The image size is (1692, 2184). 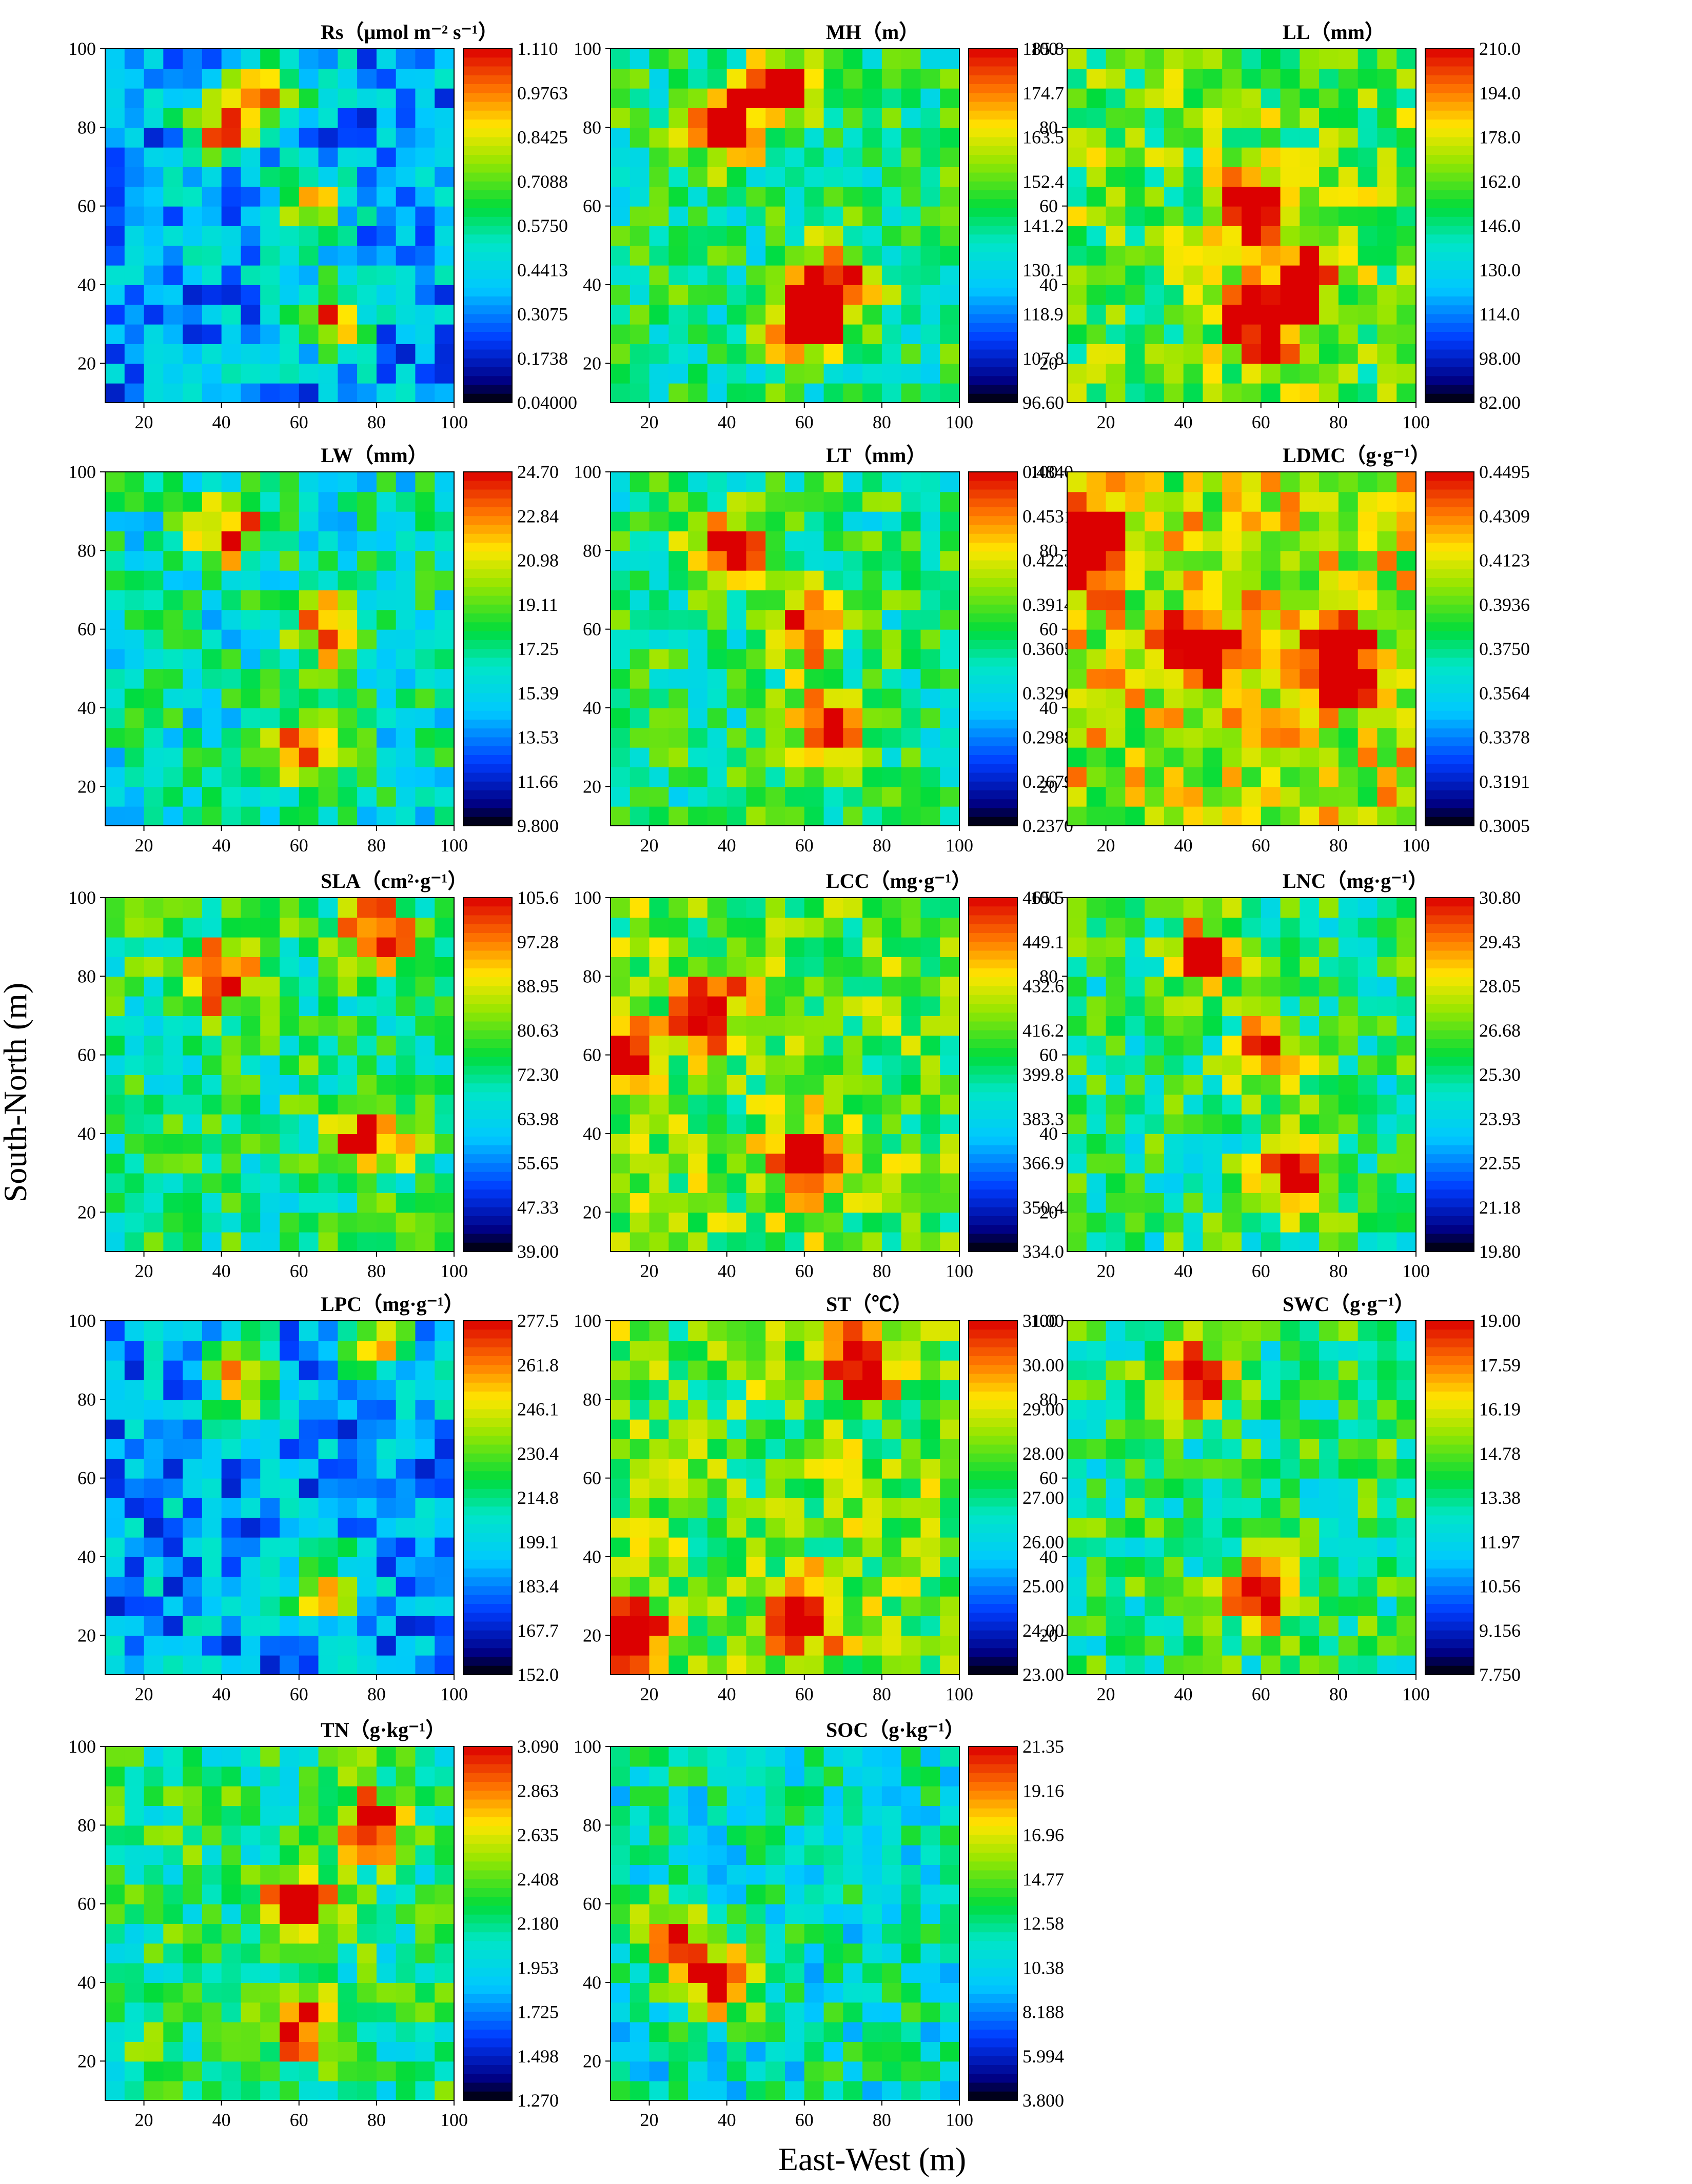 What do you see at coordinates (1504, 560) in the screenshot?
I see `colorbar-label: 0.4123` at bounding box center [1504, 560].